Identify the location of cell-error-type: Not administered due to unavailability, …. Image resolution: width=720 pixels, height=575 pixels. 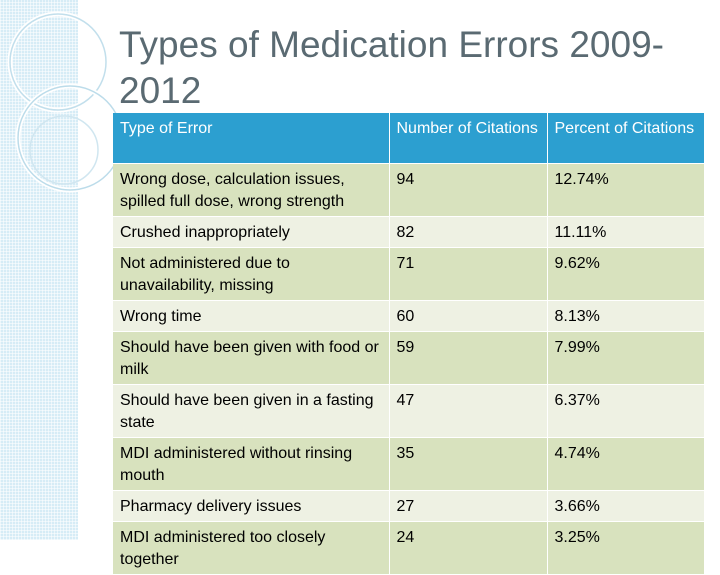
(251, 274).